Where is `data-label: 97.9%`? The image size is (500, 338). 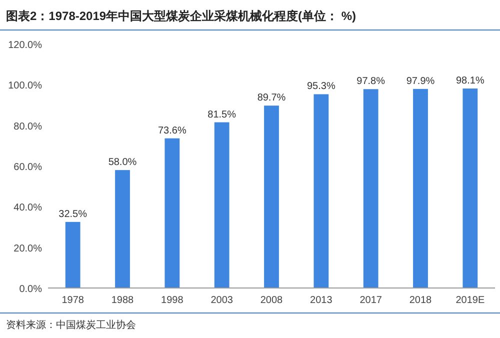
data-label: 97.9% is located at coordinates (420, 81).